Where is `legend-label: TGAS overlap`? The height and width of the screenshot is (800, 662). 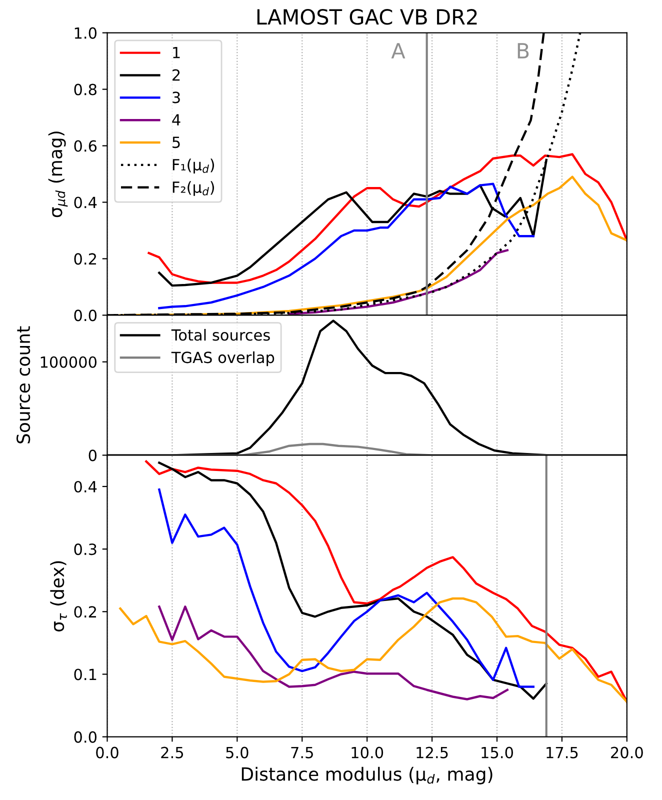 legend-label: TGAS overlap is located at coordinates (222, 358).